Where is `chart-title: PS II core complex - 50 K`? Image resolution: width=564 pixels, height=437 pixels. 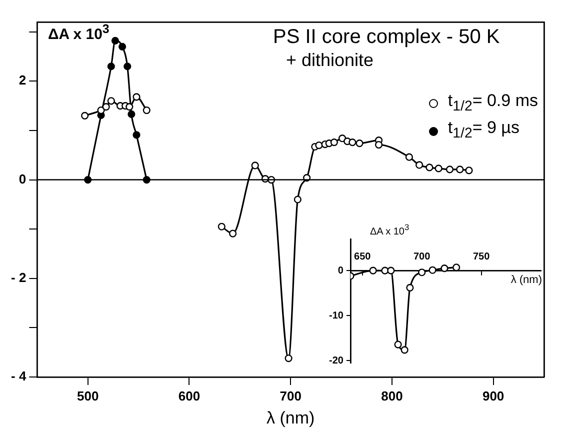
chart-title: PS II core complex - 50 K is located at coordinates (386, 37).